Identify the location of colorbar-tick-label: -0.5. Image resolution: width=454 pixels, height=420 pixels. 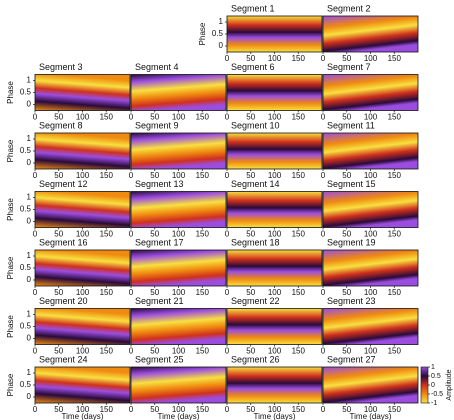
(437, 394).